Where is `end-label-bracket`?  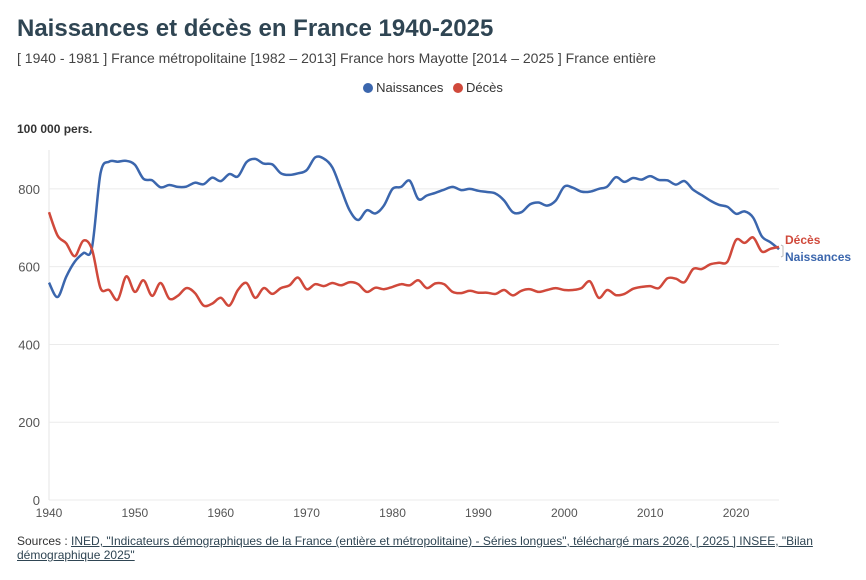 end-label-bracket is located at coordinates (782, 251).